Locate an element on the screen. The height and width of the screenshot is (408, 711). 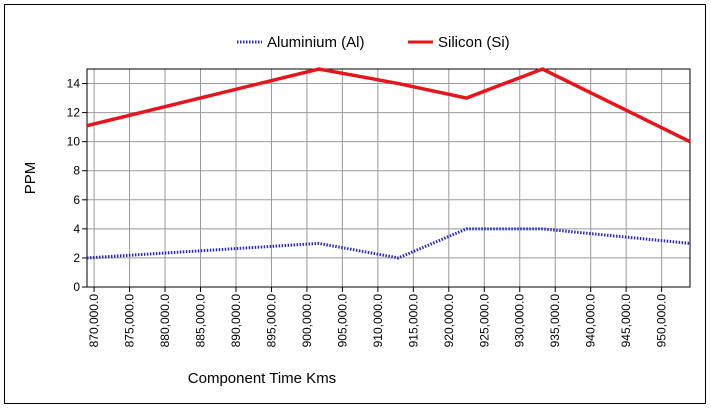
x-tick-label: 940,000.0 is located at coordinates (591, 321).